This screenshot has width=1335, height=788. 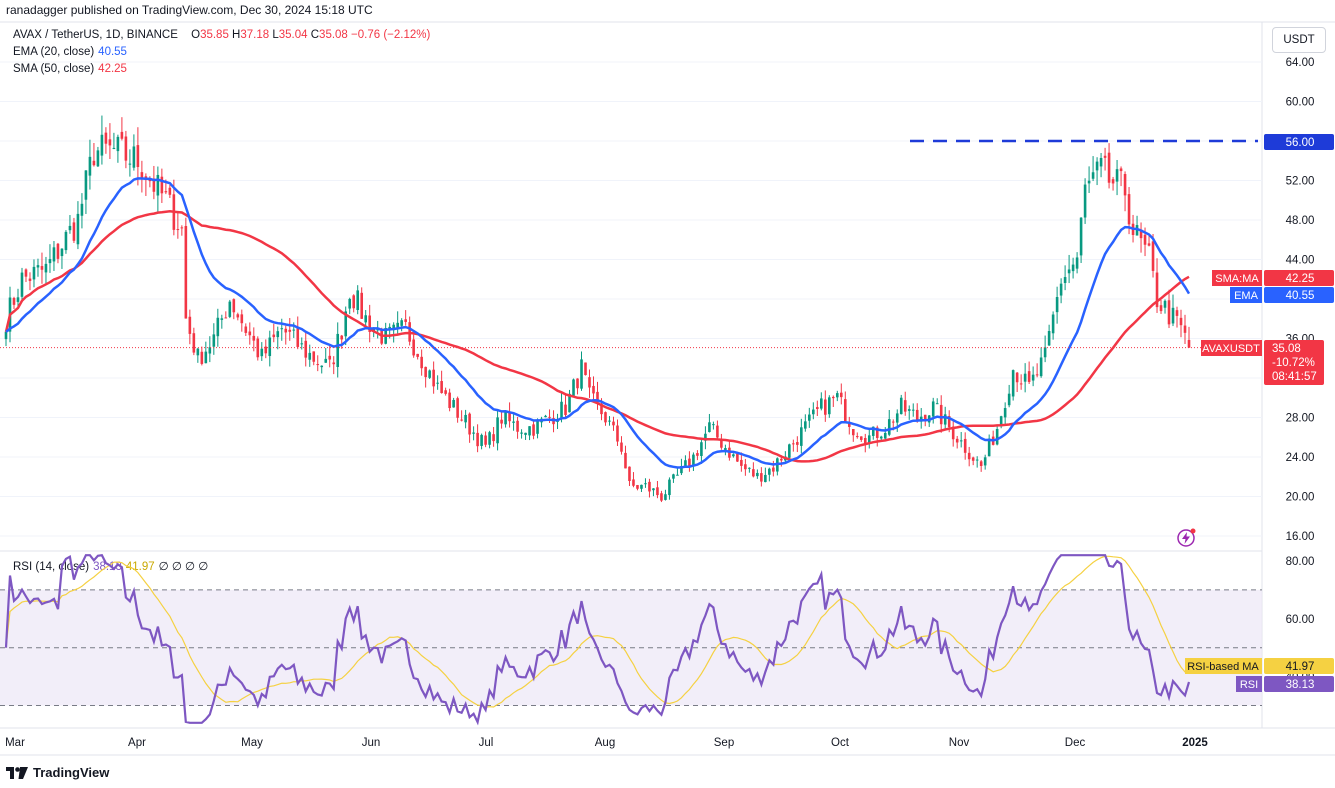 I want to click on high-value: 37.18, so click(x=255, y=35).